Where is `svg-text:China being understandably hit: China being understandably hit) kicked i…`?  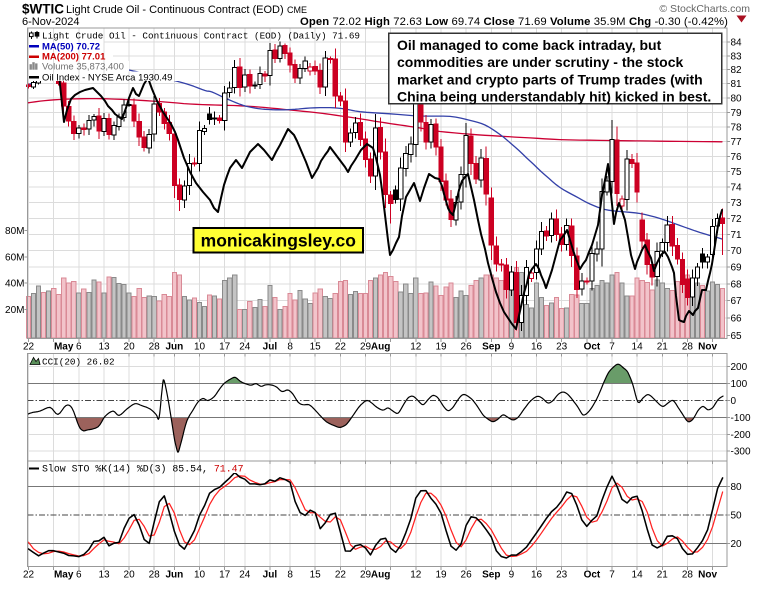
svg-text:China being understandably hit: China being understandably hit) kicked i… is located at coordinates (554, 97).